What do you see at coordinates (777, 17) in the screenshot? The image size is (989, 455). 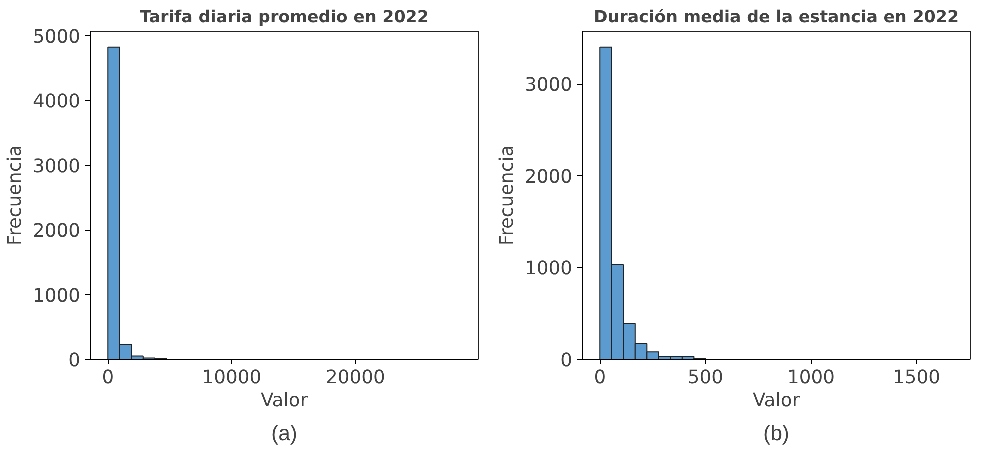 I see `chart-title: Duración media de la estancia en 2022` at bounding box center [777, 17].